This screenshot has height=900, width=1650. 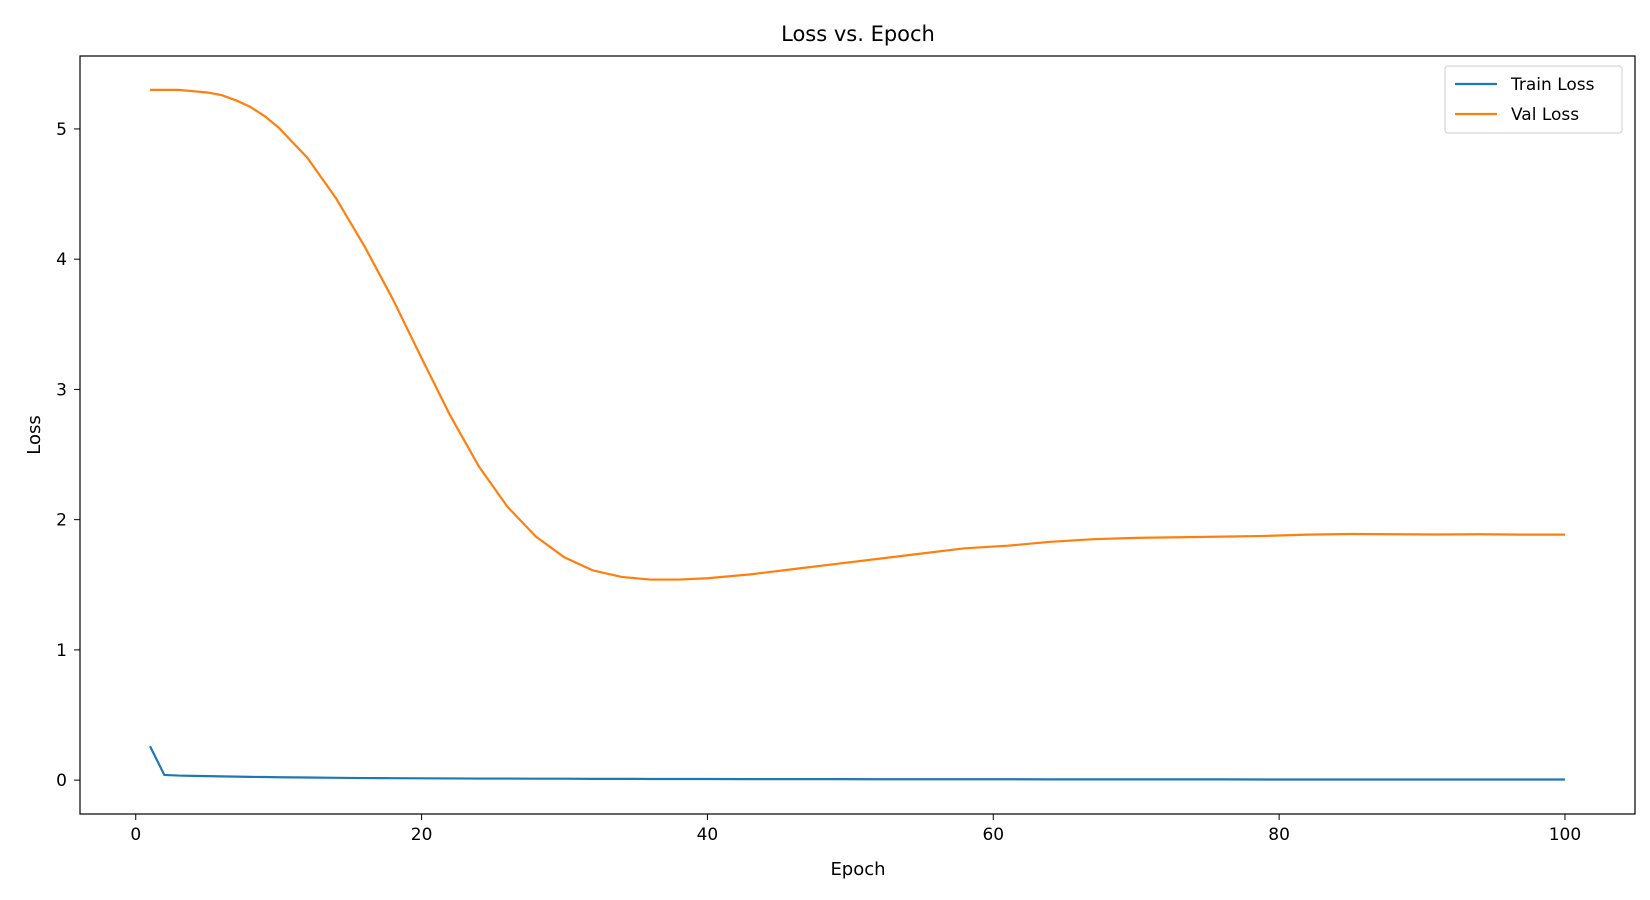 What do you see at coordinates (855, 829) in the screenshot?
I see `x-axis-ticks: 0 20 40 60 80 100` at bounding box center [855, 829].